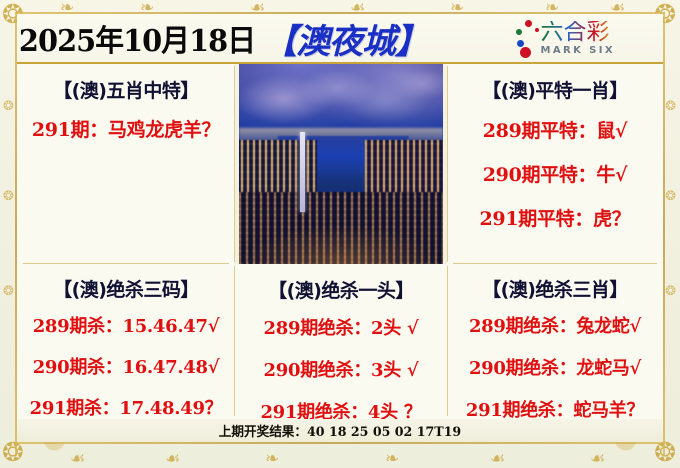 The image size is (680, 468). What do you see at coordinates (126, 290) in the screenshot?
I see `panel-title-sanma: 【(澳)绝杀三码】` at bounding box center [126, 290].